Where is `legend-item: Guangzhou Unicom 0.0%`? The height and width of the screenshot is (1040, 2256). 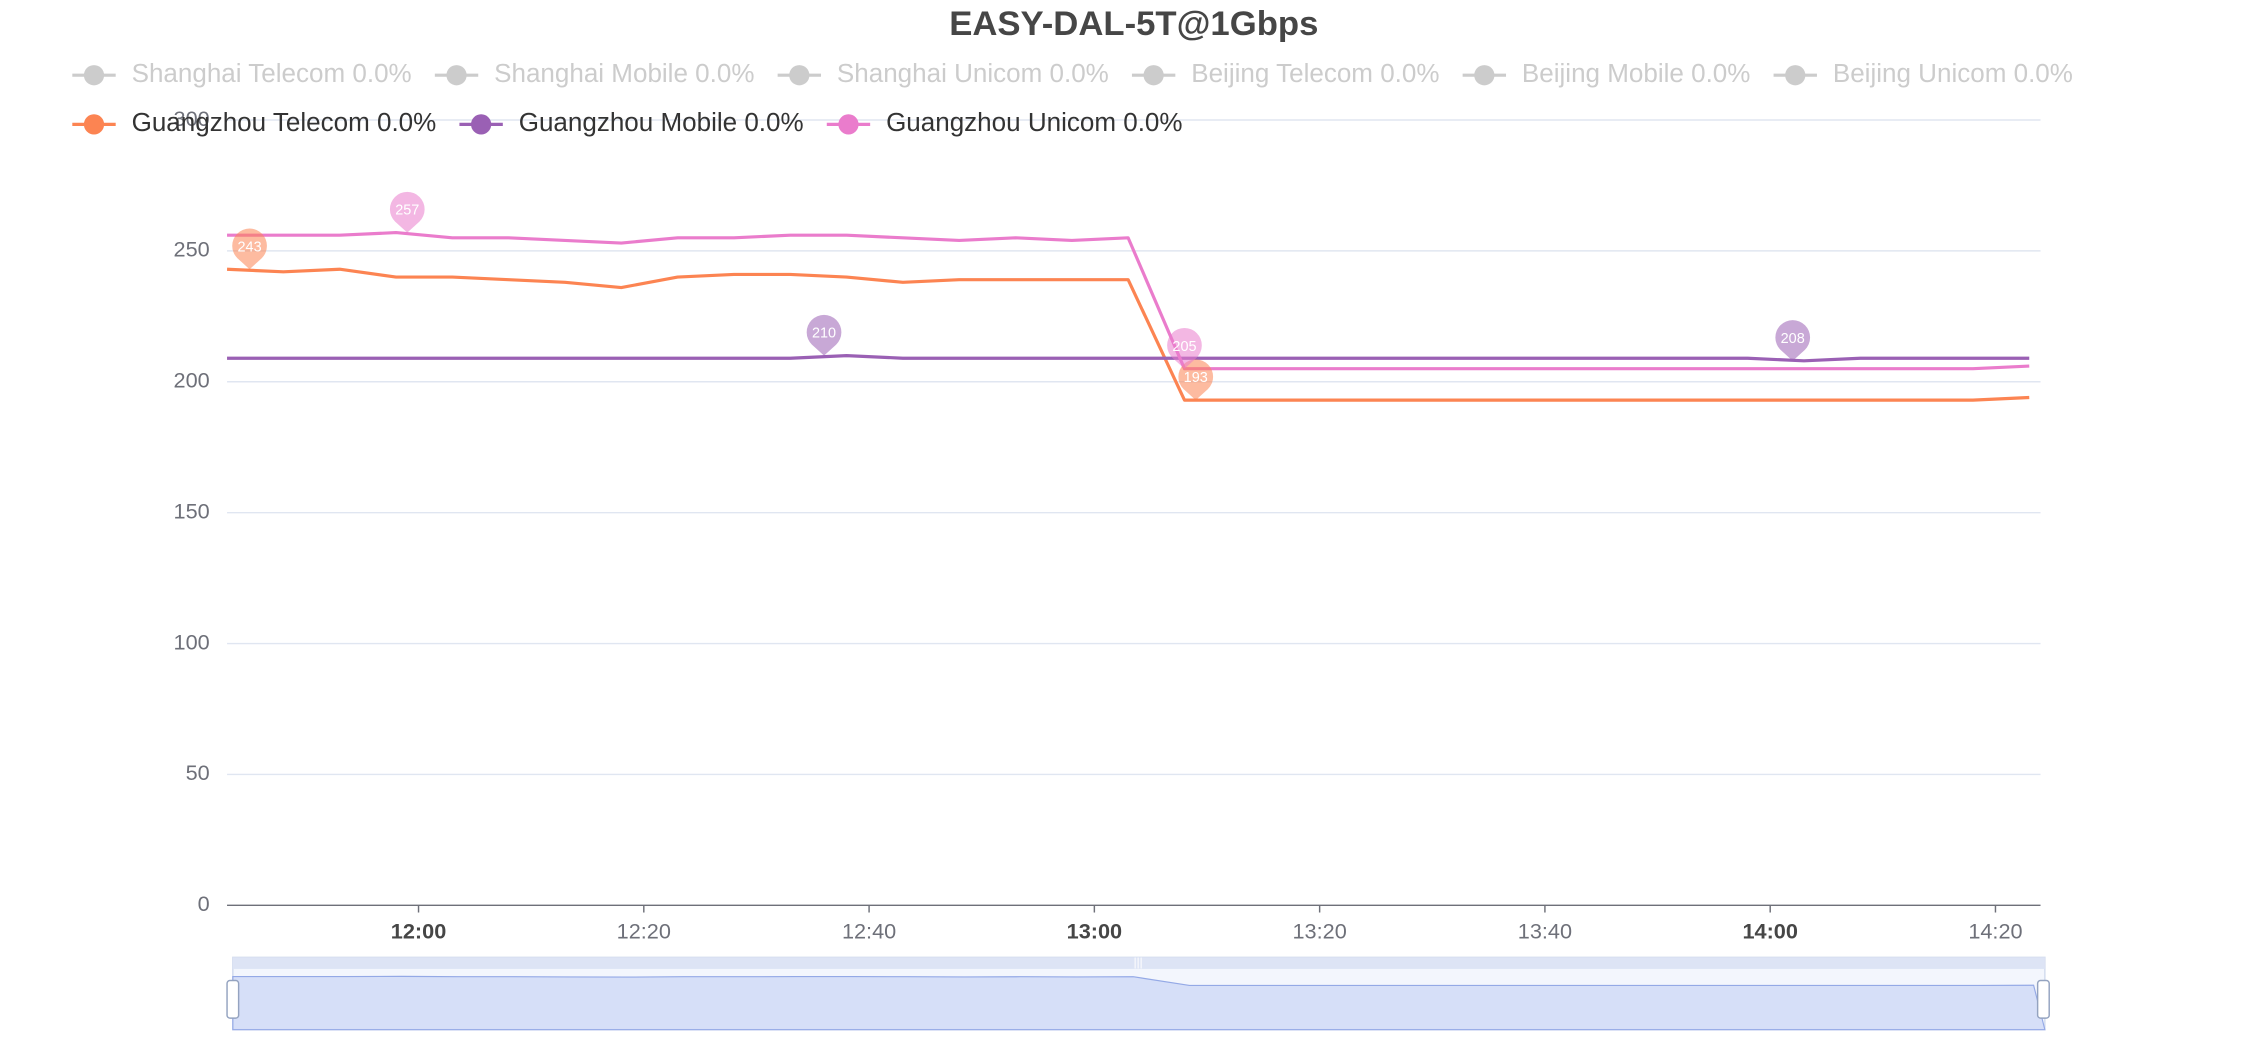
legend-item: Guangzhou Unicom 0.0% is located at coordinates (1004, 122).